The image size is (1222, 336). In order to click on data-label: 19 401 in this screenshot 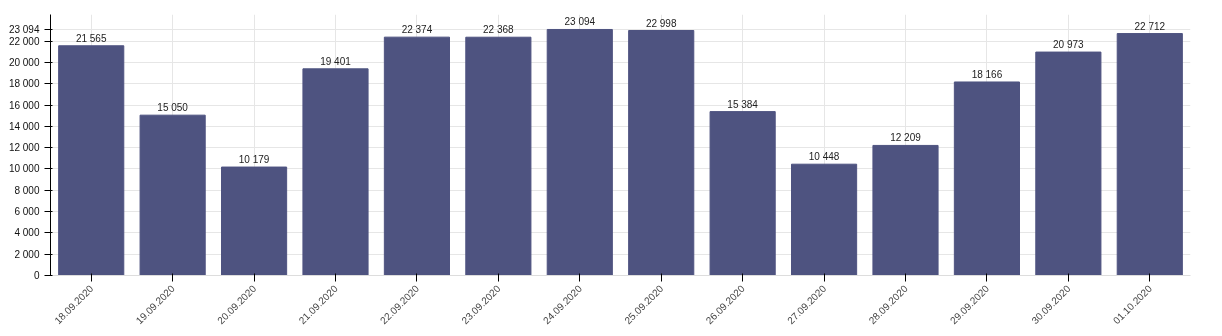, I will do `click(336, 61)`.